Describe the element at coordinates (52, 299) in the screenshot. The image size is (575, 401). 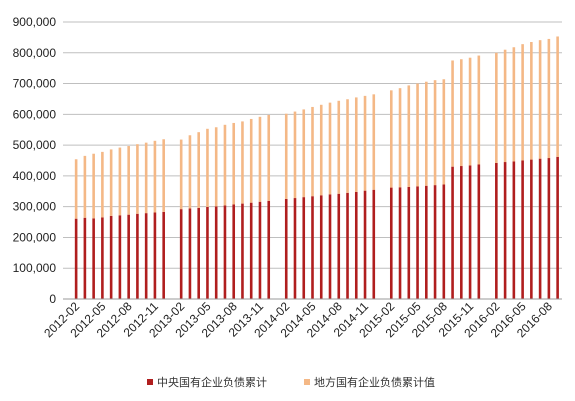
I see `y-tick-label: 0` at that location.